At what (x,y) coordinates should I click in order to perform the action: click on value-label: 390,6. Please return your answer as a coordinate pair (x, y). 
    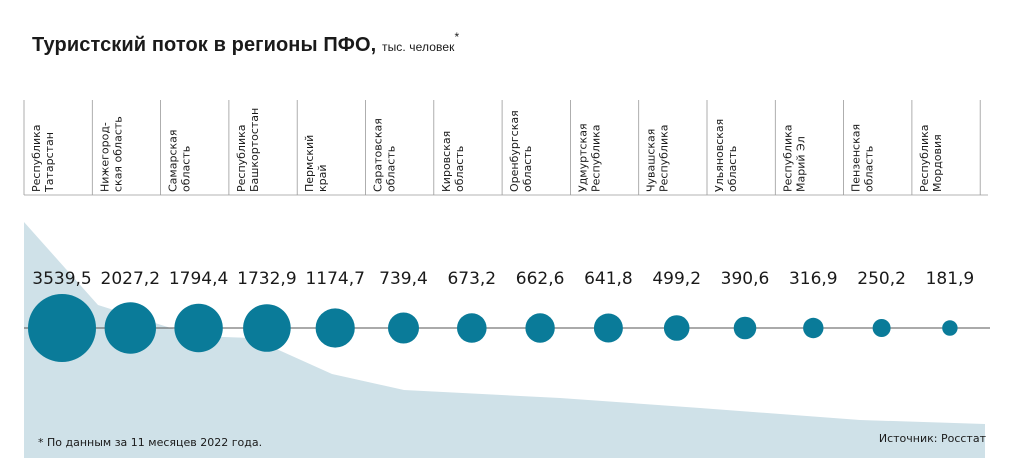
    Looking at the image, I should click on (745, 279).